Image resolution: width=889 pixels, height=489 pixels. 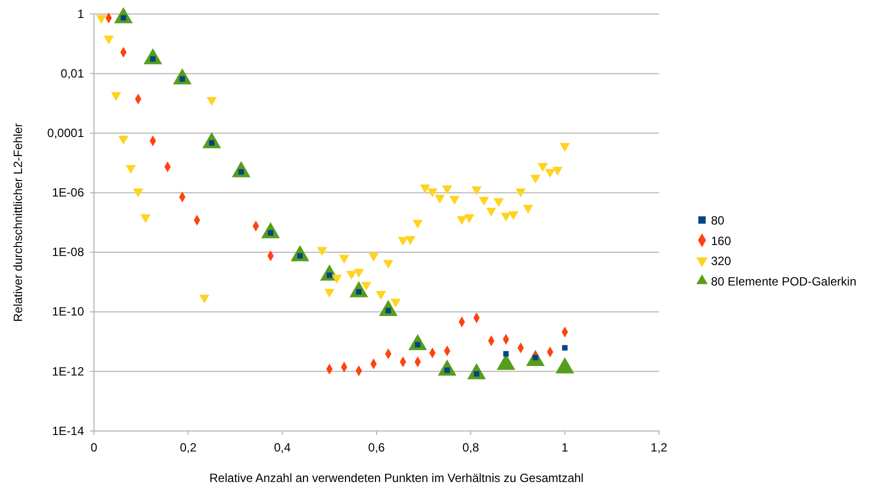 I want to click on y-tick-label: 1, so click(x=80, y=13).